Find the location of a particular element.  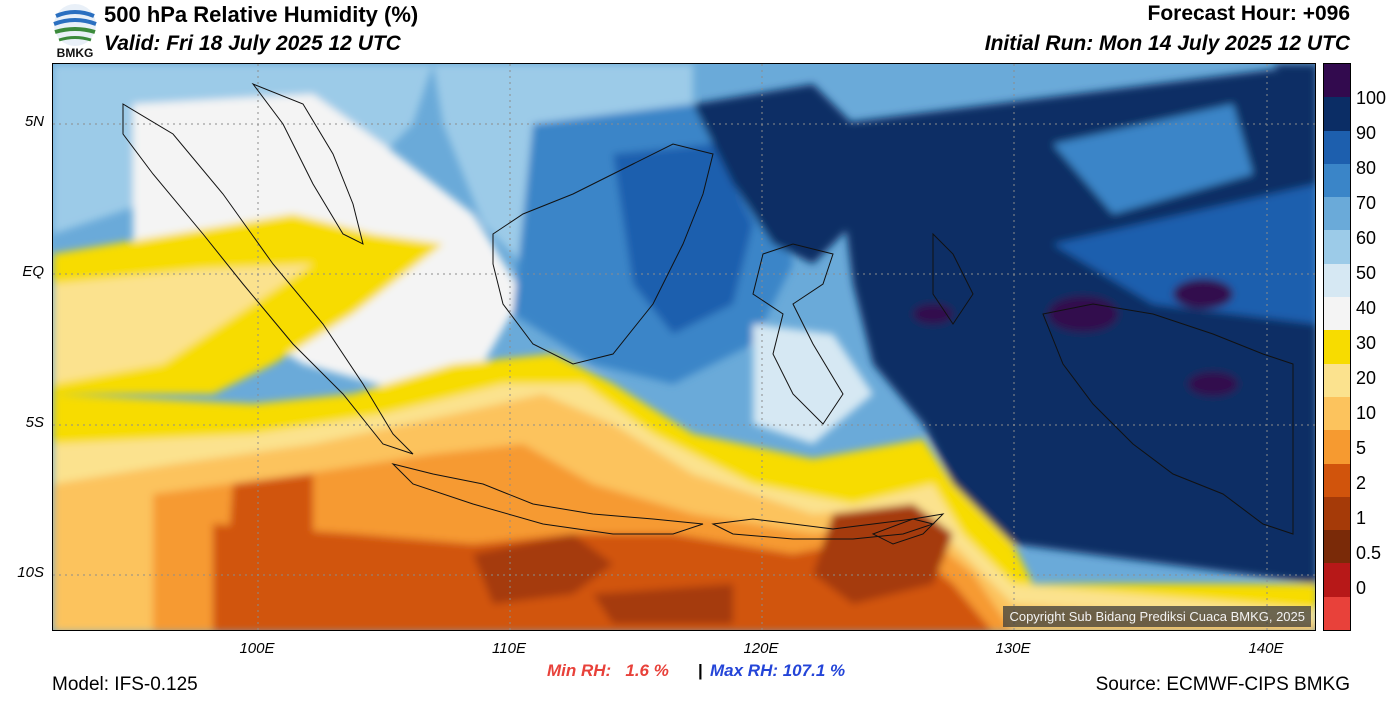

model-info: Model: IFS-0.125 is located at coordinates (125, 684).